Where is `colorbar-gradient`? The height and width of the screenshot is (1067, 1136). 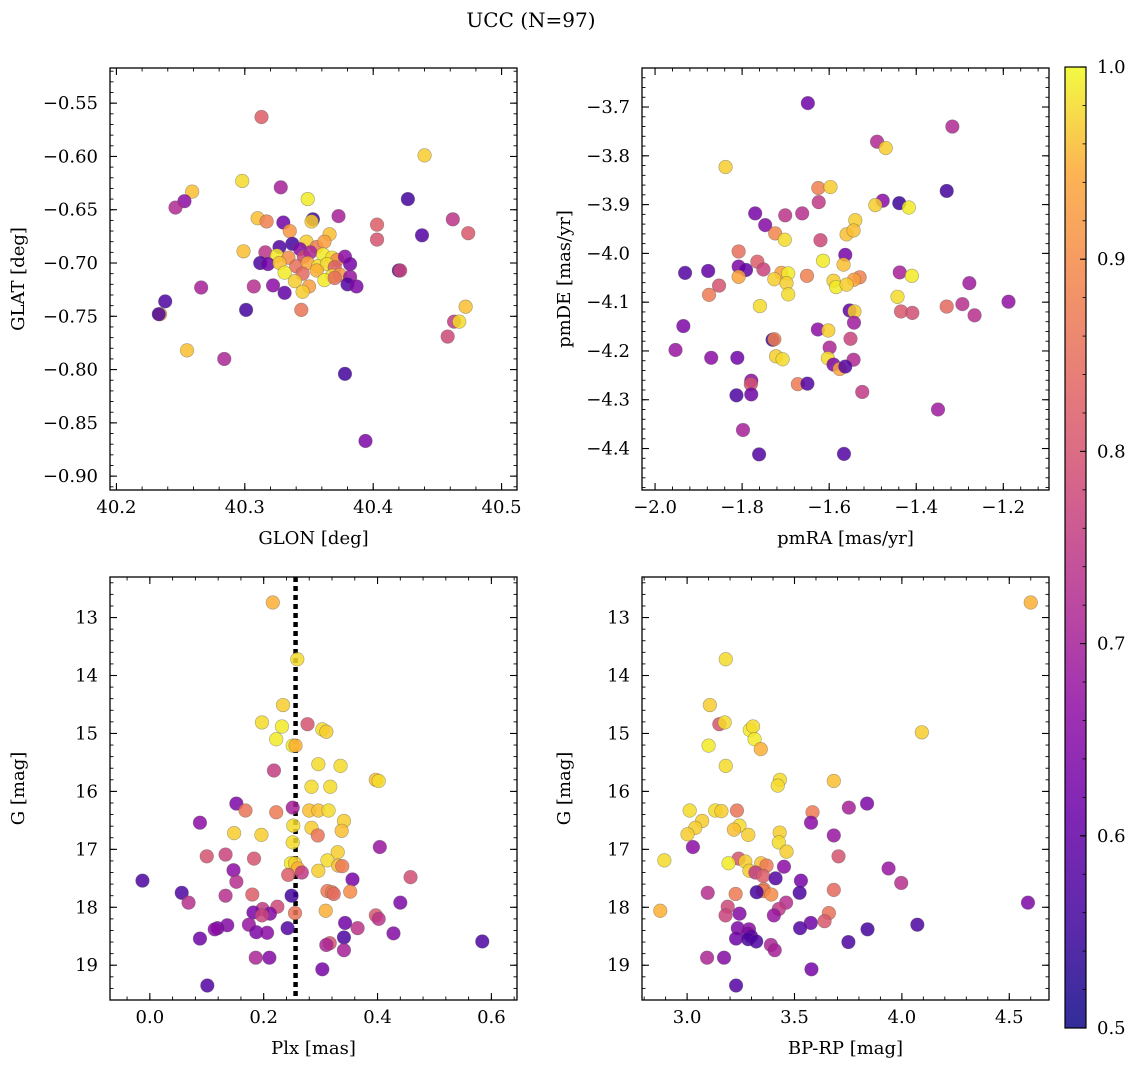 colorbar-gradient is located at coordinates (1075, 547).